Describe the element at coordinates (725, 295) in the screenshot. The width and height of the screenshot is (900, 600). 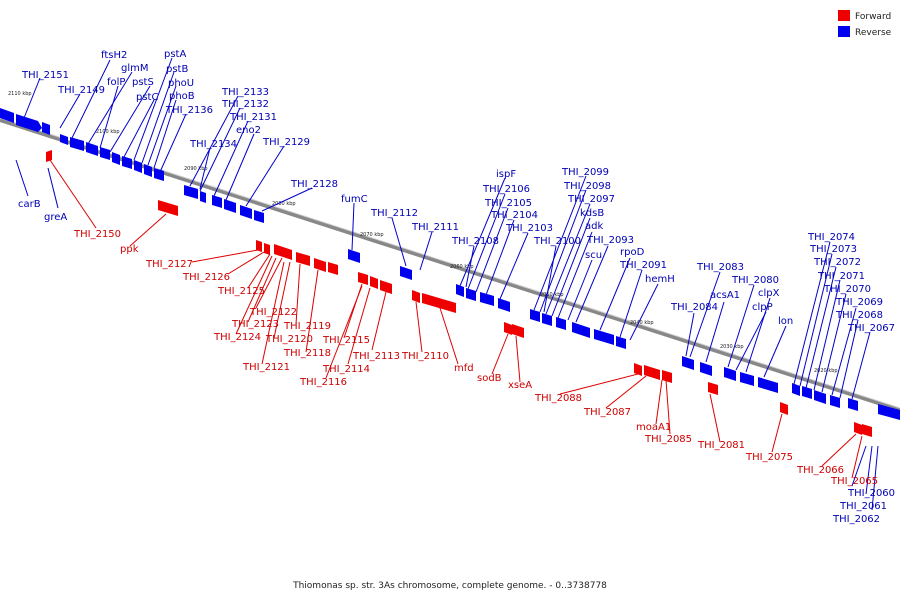
I see `gene-label: acsA1` at that location.